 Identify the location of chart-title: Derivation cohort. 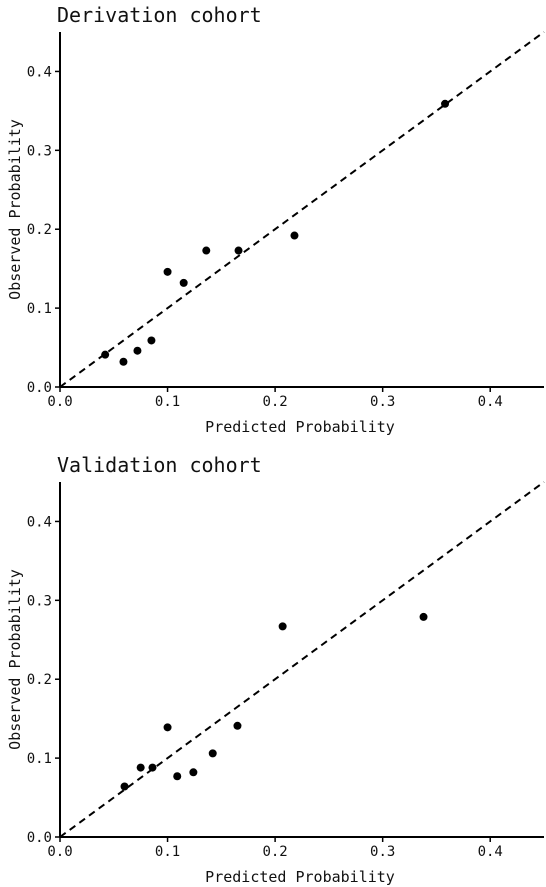
(159, 15).